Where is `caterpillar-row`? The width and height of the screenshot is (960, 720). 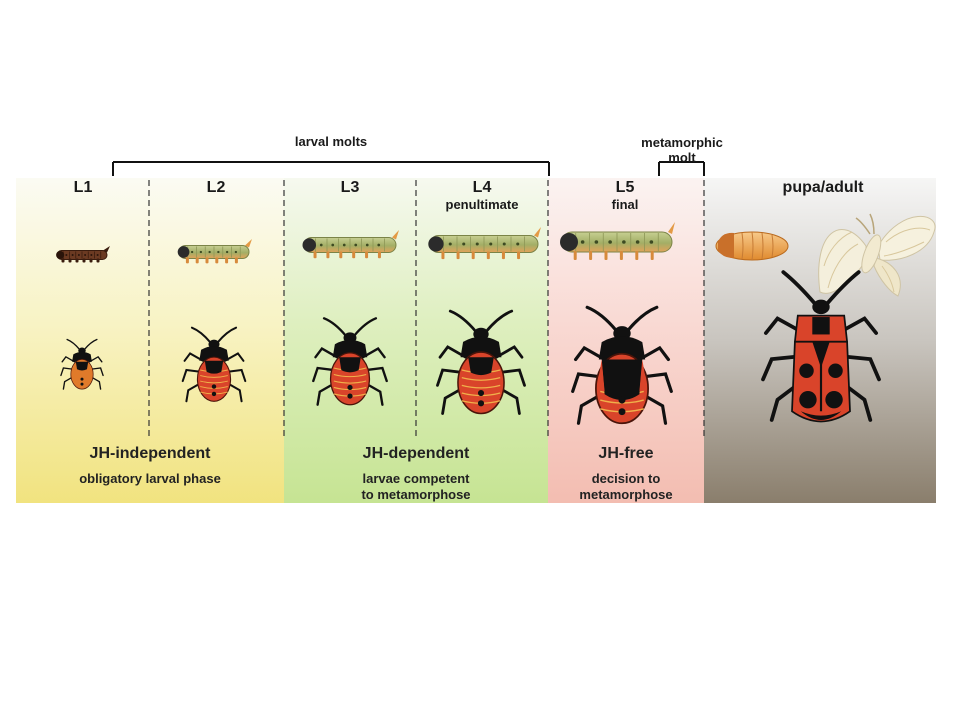
caterpillar-row is located at coordinates (365, 243).